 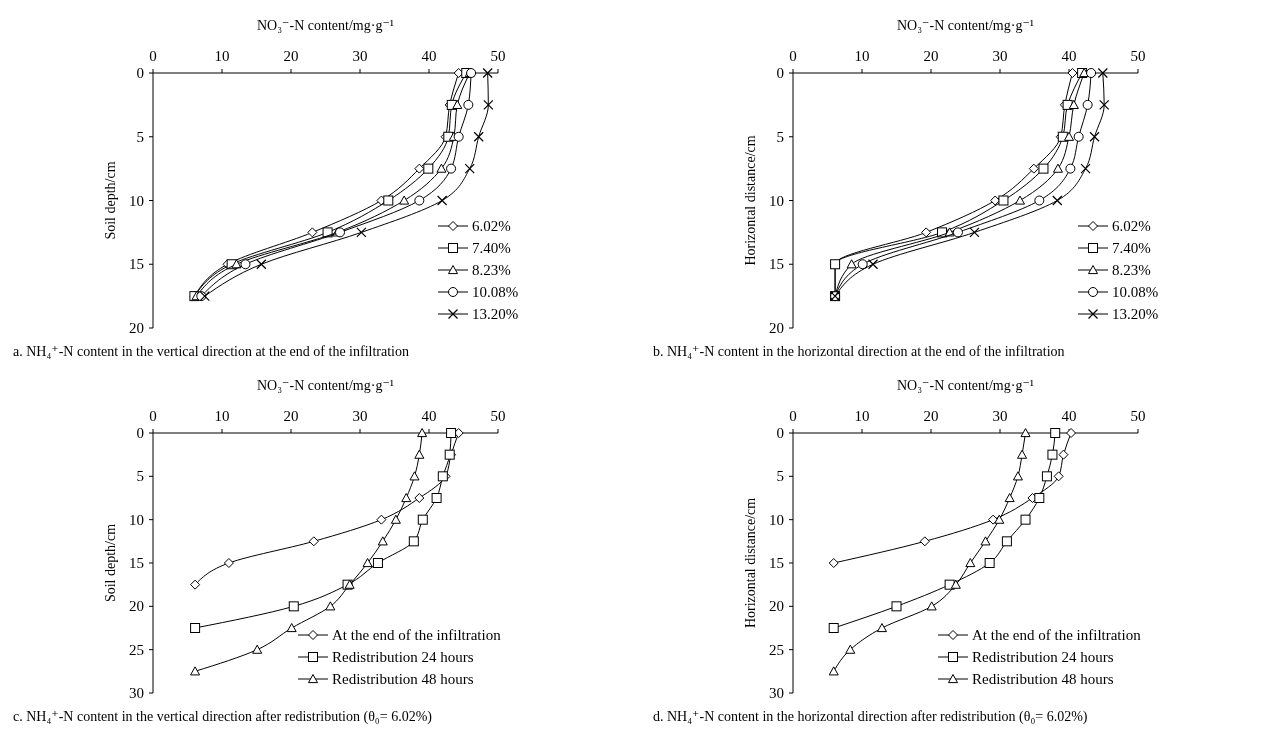 I want to click on text: a. NH₄⁺-N content in the vertical direction at the end of the infiltration, so click(x=211, y=351).